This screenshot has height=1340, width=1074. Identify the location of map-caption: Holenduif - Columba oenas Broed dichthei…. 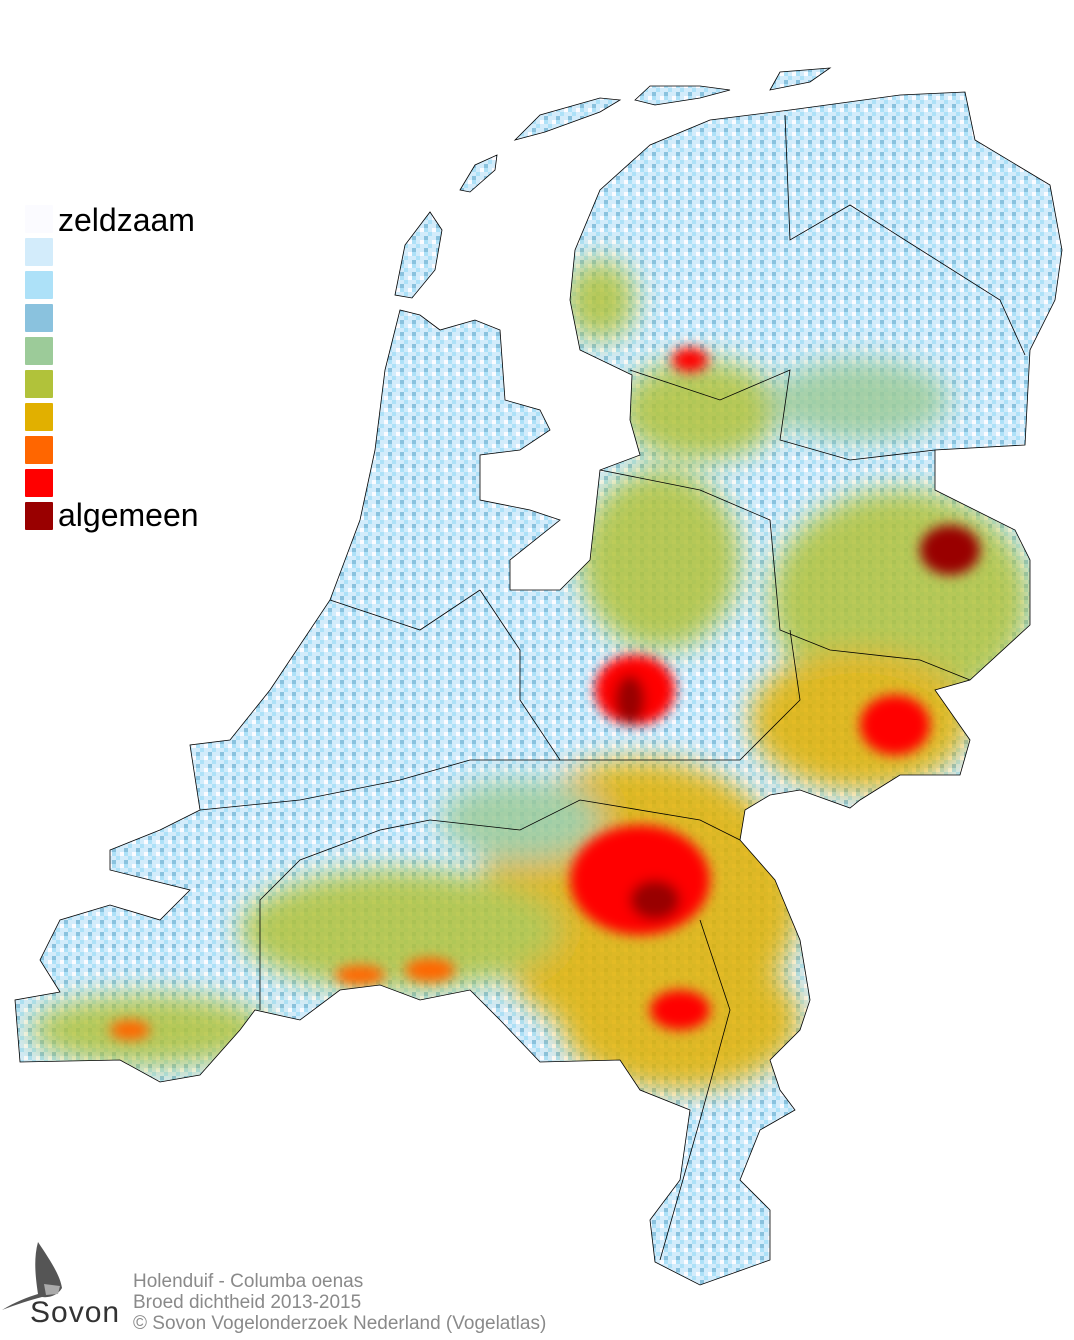
(339, 1302).